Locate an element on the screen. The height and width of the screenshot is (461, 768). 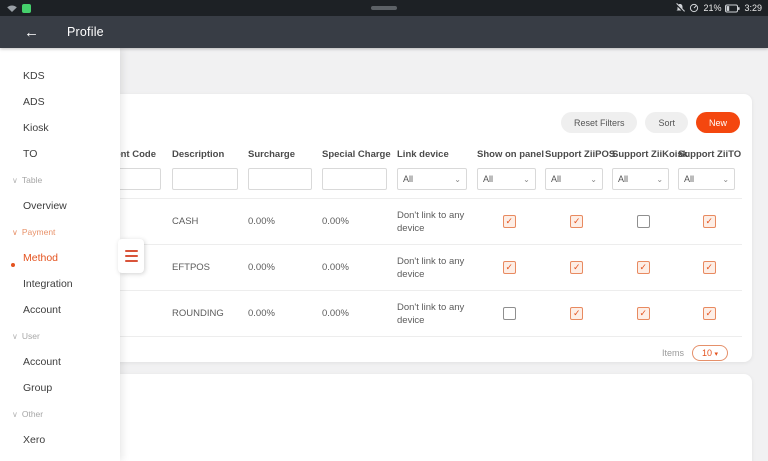
toolbar: Reset Filters Sort New is located at coordinates (404, 113).